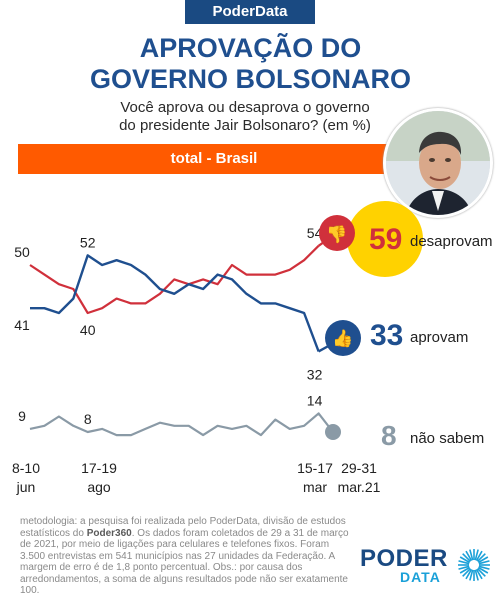 This screenshot has height=600, width=501. What do you see at coordinates (99, 468) in the screenshot?
I see `x-tick-label: 17-19` at bounding box center [99, 468].